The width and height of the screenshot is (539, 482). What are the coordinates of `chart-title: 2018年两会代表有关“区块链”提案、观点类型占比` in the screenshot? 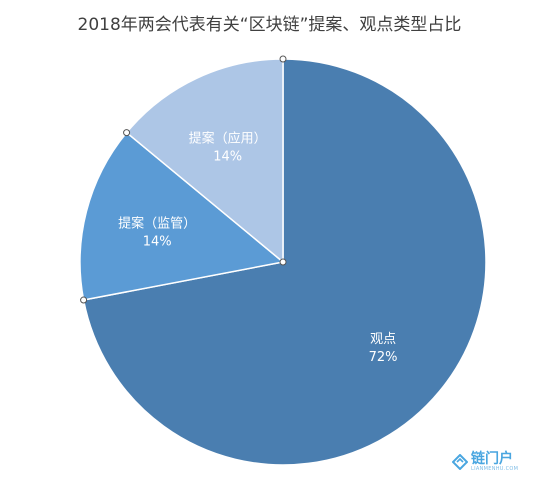 It's located at (269, 25).